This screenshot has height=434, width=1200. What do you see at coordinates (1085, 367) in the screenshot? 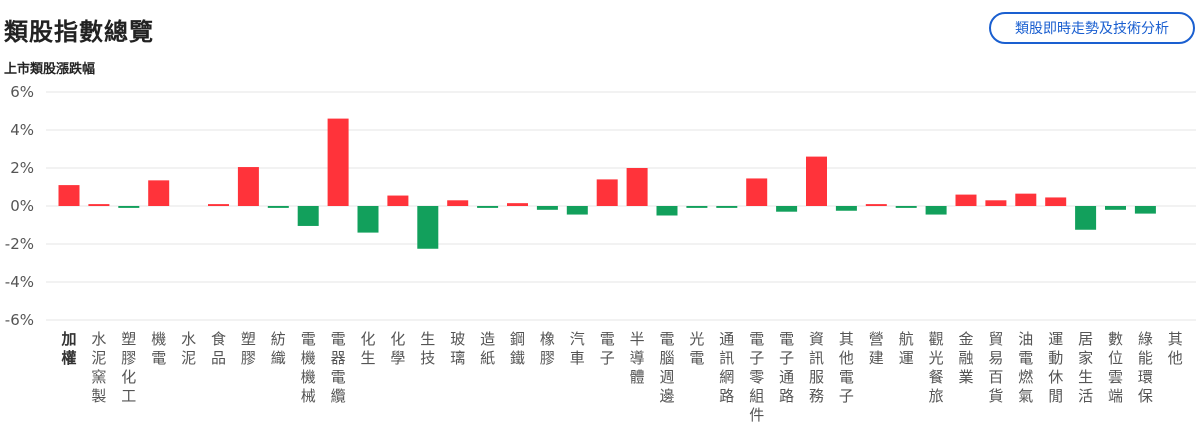
I see `x-tick-label: 居家生活` at bounding box center [1085, 367].